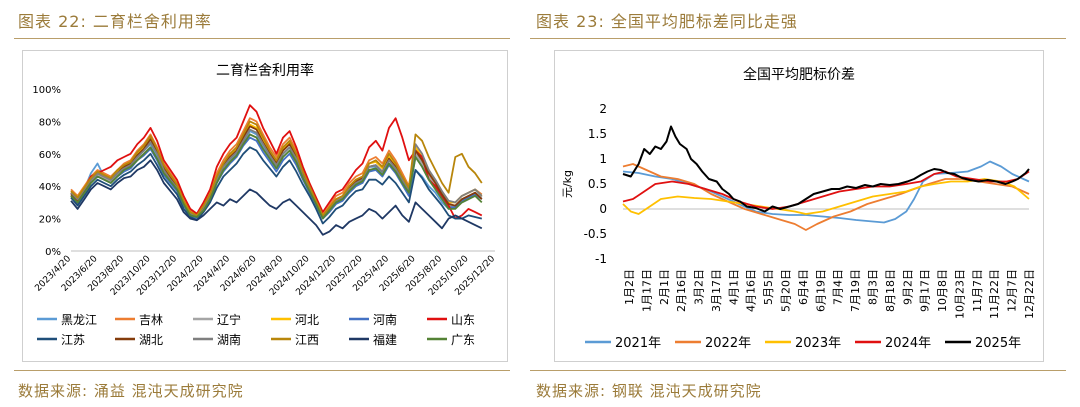 The height and width of the screenshot is (407, 1080). What do you see at coordinates (262, 38) in the screenshot?
I see `left-top-rule` at bounding box center [262, 38].